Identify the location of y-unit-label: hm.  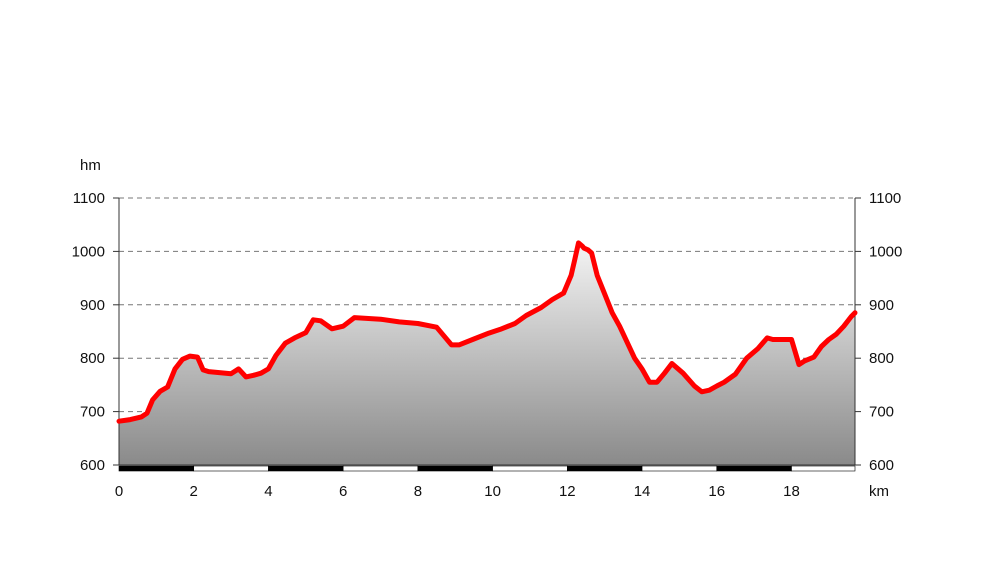
(90, 165).